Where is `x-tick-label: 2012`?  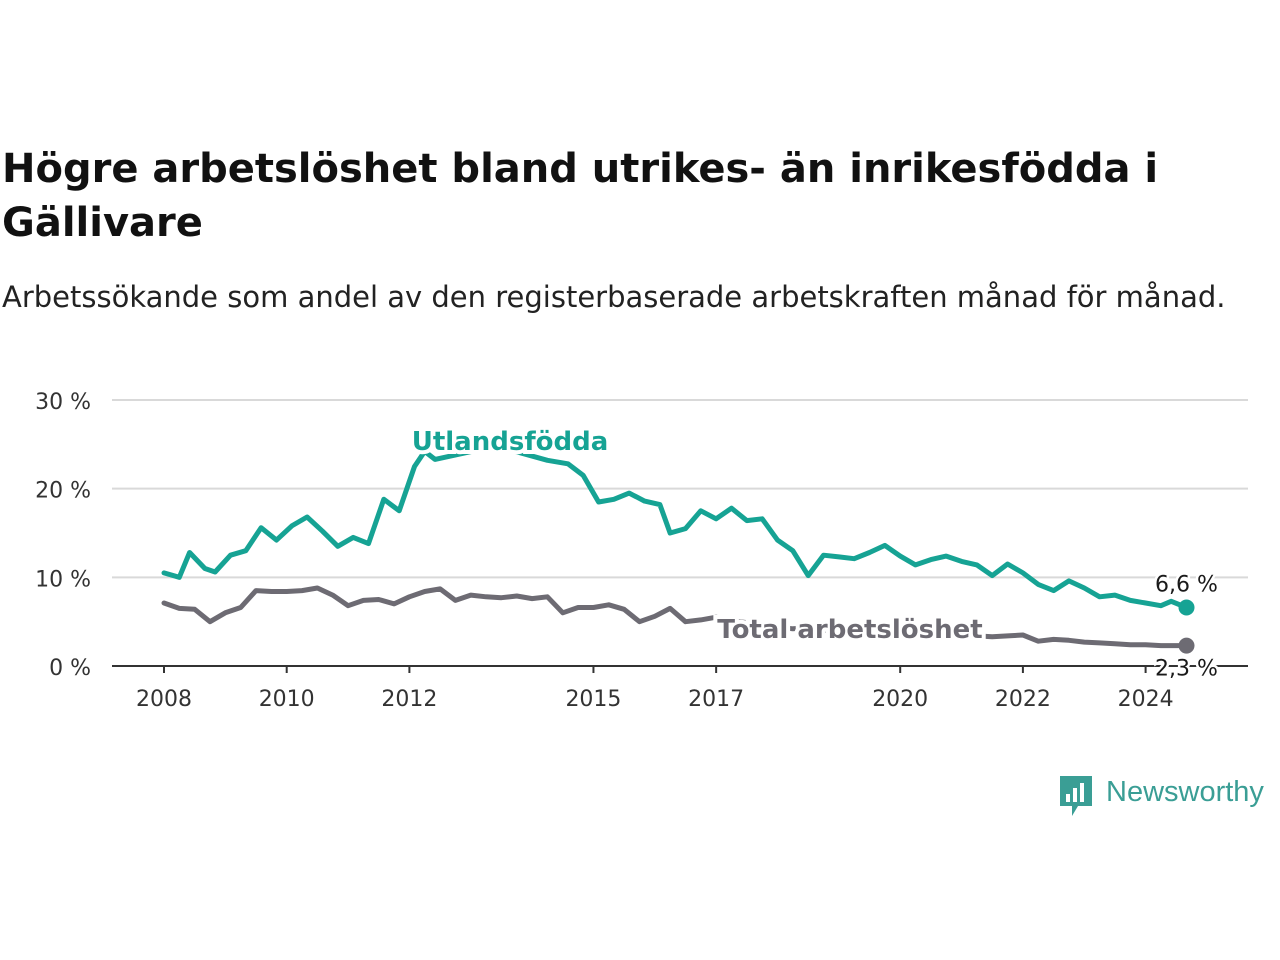
x-tick-label: 2012 is located at coordinates (409, 699).